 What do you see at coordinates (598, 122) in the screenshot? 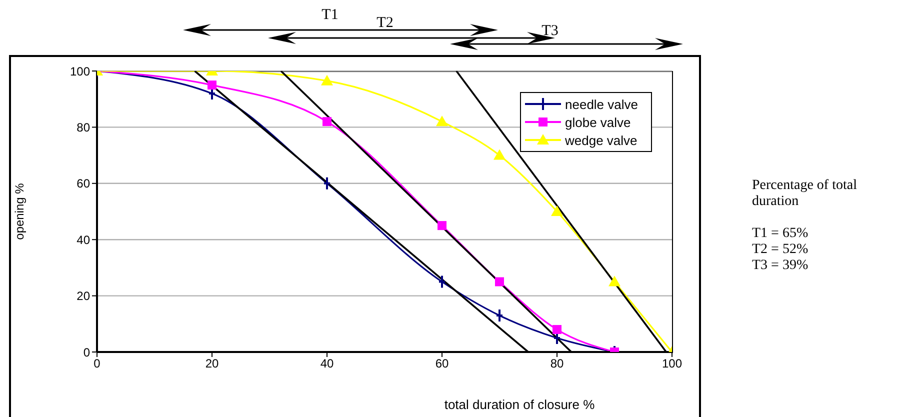
I see `legend-label: globe valve` at bounding box center [598, 122].